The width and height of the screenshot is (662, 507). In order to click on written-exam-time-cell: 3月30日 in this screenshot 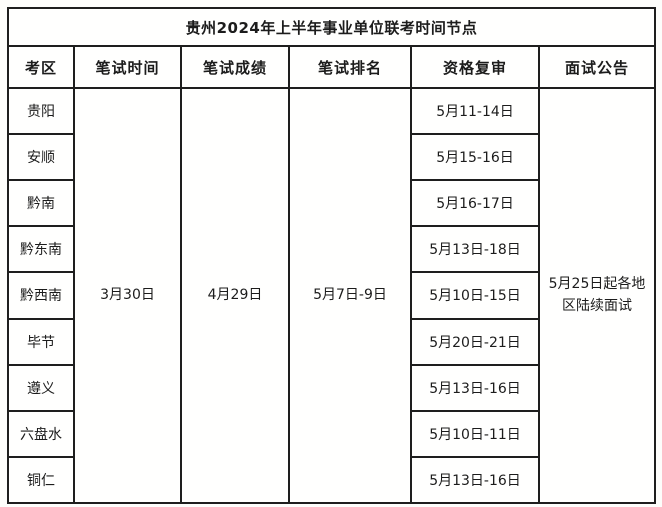, I will do `click(127, 295)`.